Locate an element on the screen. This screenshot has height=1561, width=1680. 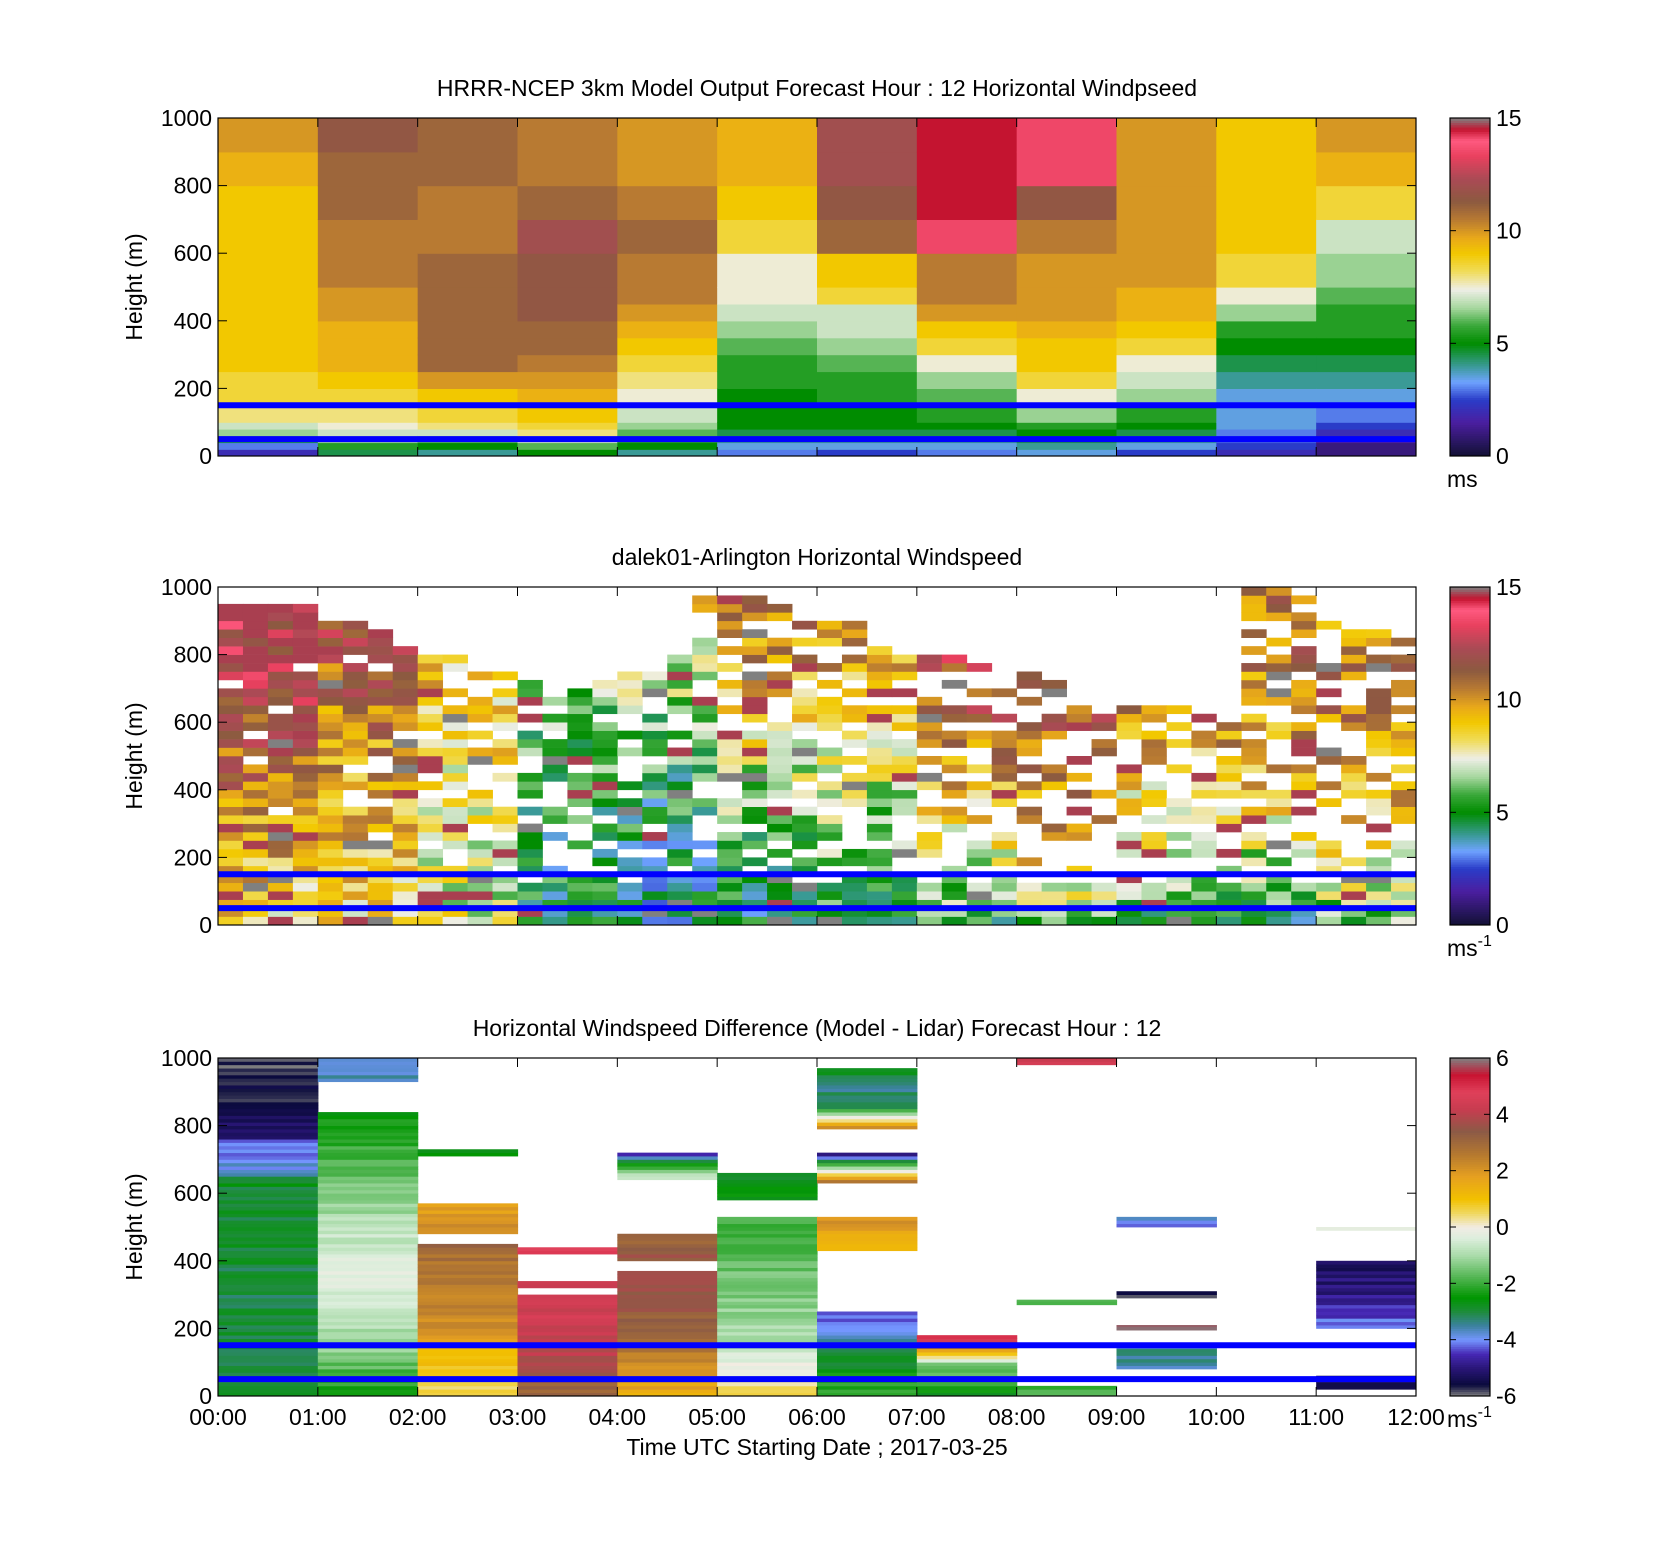
y-tick-label: 800 is located at coordinates (193, 1126).